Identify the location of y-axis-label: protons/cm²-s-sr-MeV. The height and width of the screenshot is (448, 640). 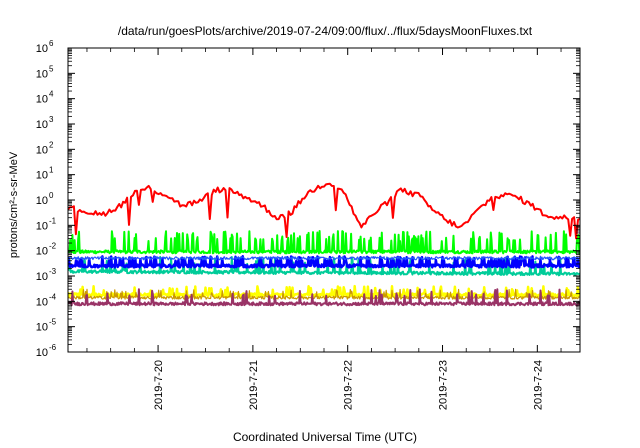
(14, 204).